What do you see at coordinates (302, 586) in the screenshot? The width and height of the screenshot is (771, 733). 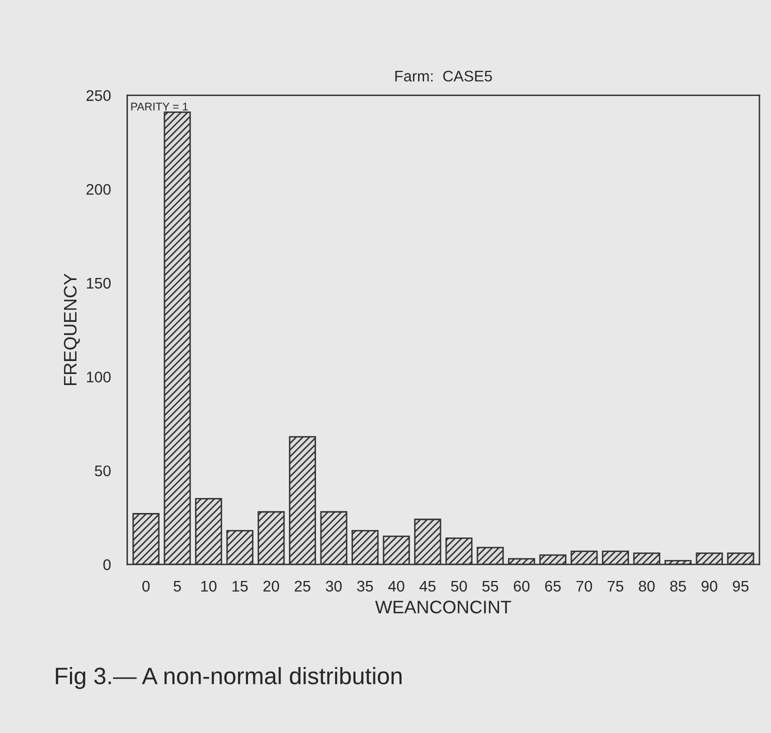 I see `x-tick-label: 25` at bounding box center [302, 586].